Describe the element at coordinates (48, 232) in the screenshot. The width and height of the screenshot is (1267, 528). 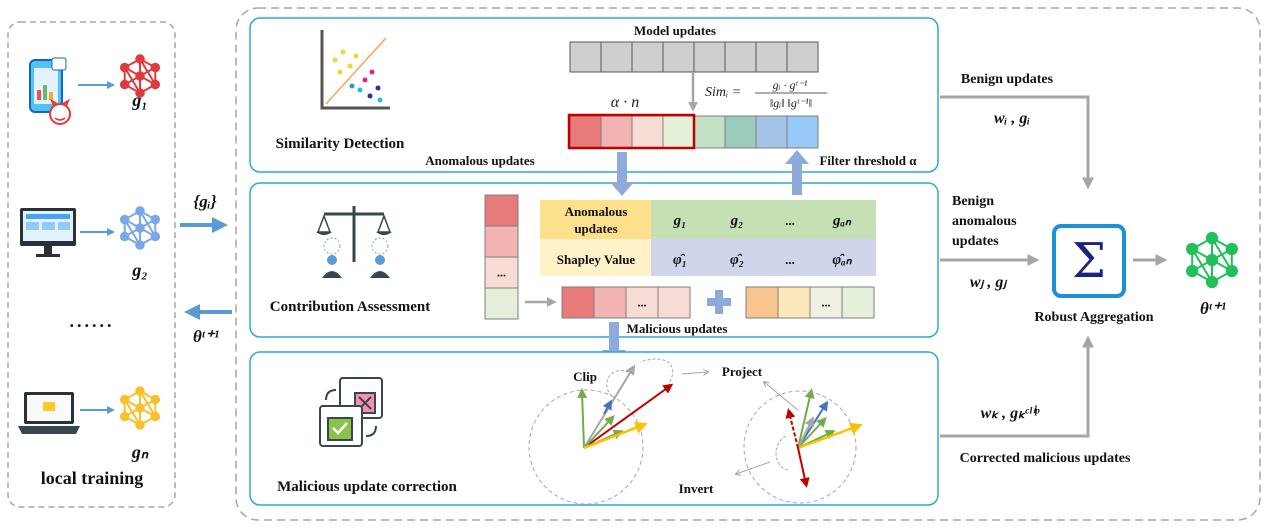
I see `desktop-monitor-icon` at that location.